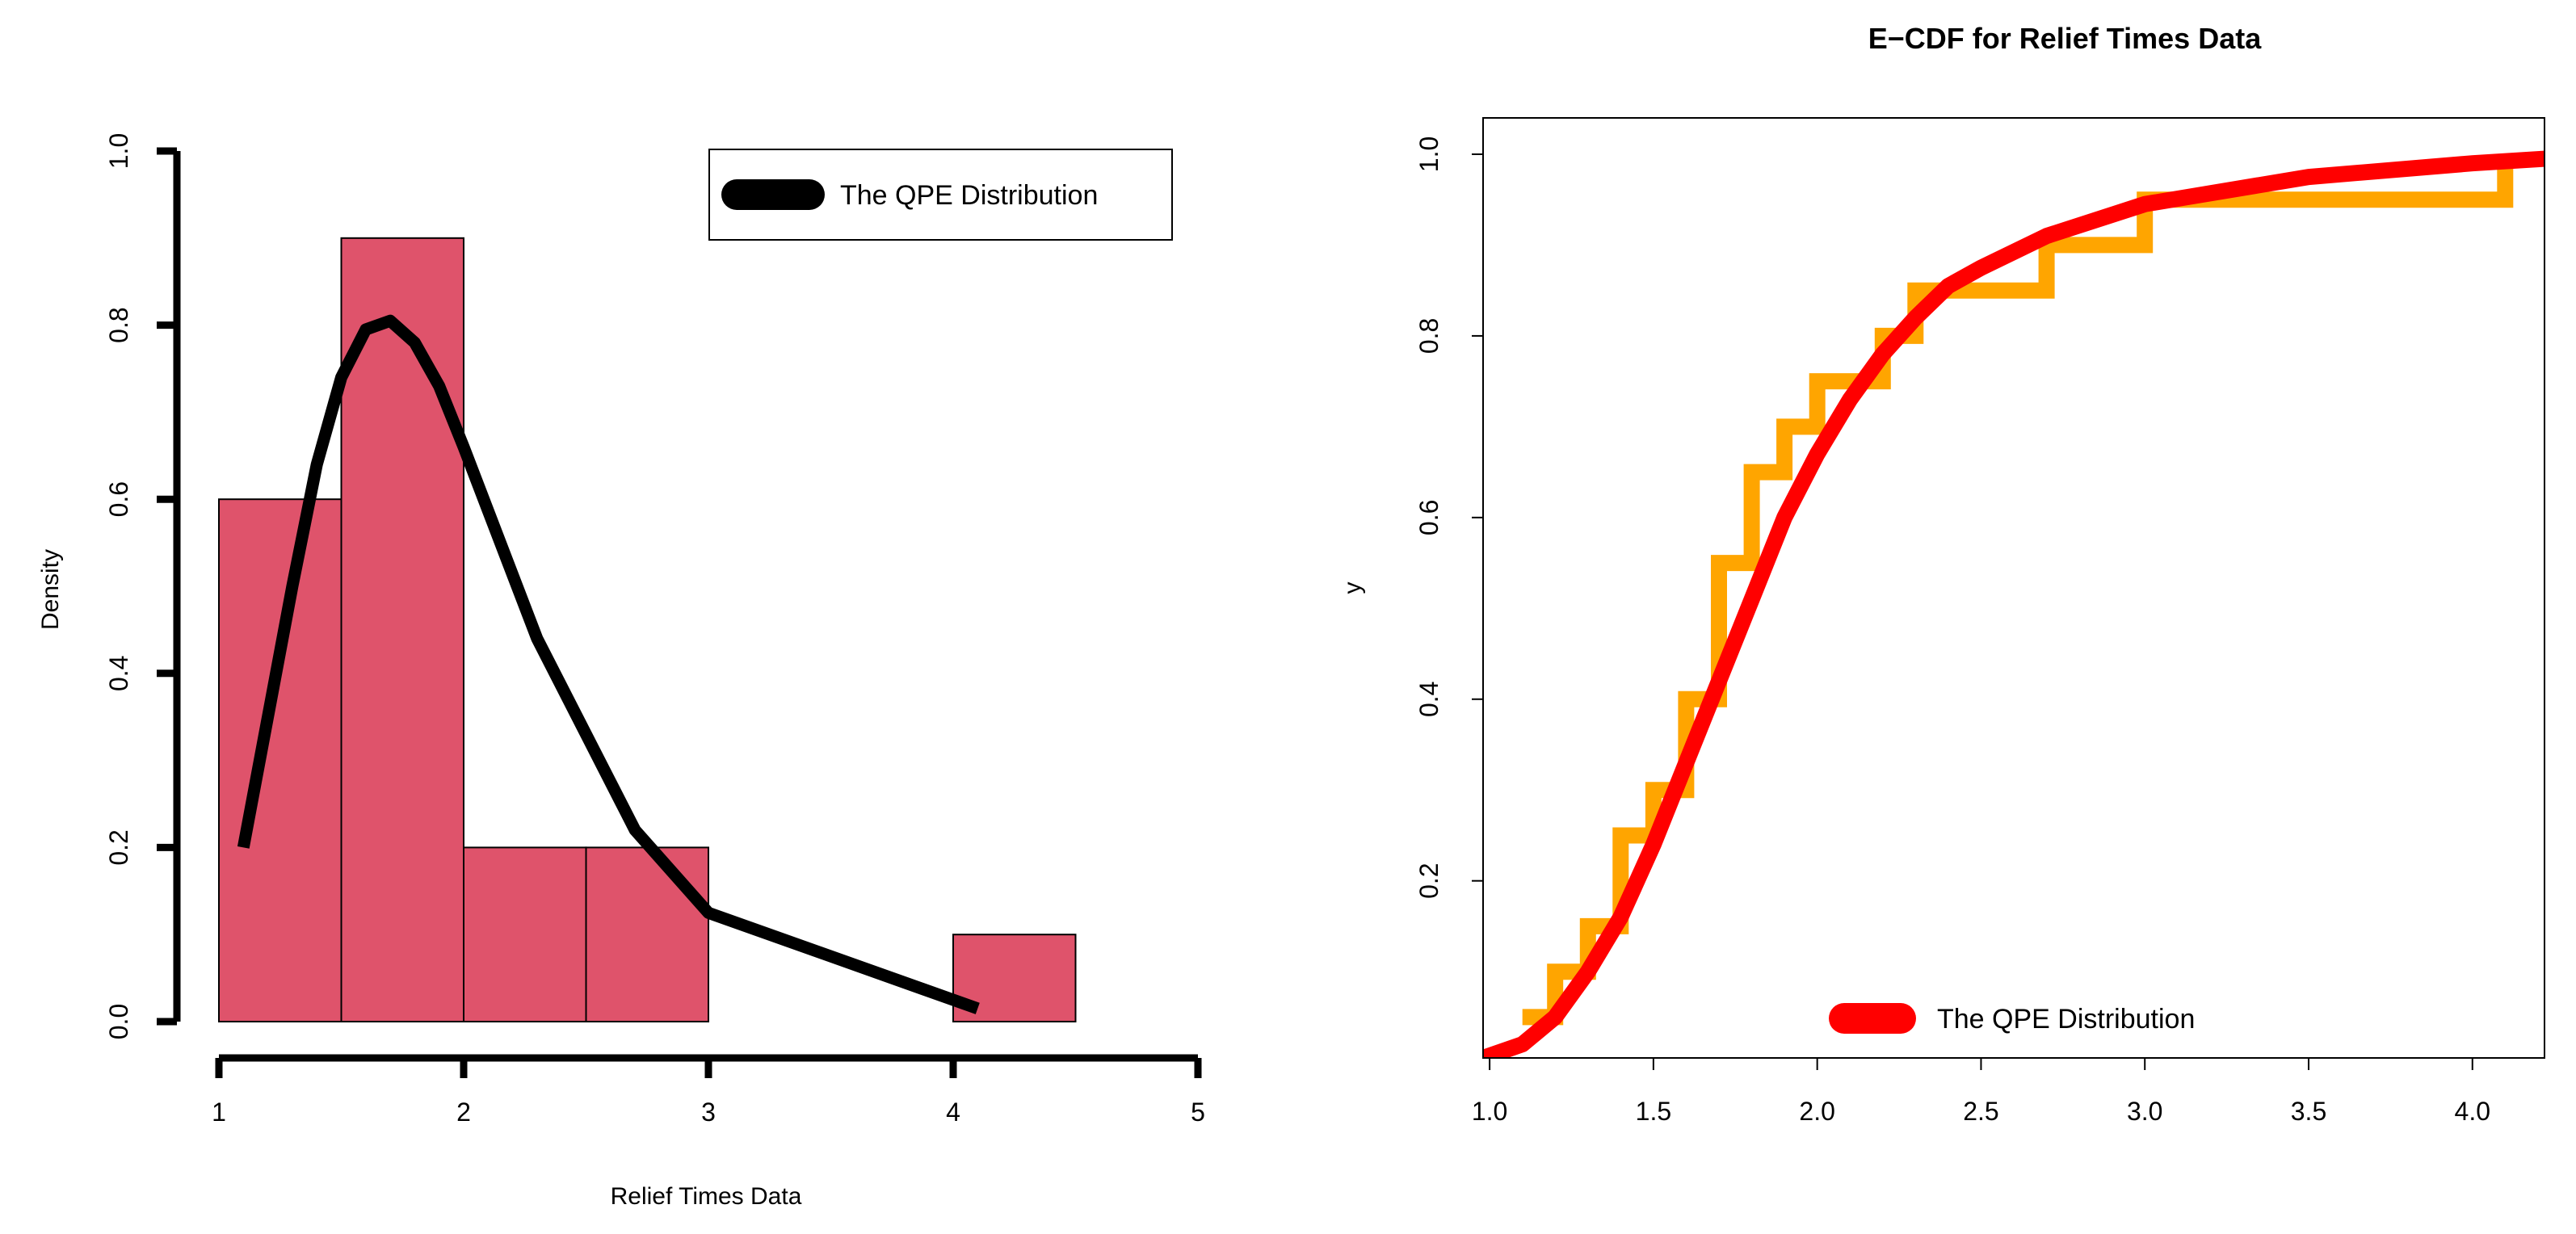 The height and width of the screenshot is (1234, 2576). Describe the element at coordinates (1198, 1112) in the screenshot. I see `x-tick-label: 5` at that location.